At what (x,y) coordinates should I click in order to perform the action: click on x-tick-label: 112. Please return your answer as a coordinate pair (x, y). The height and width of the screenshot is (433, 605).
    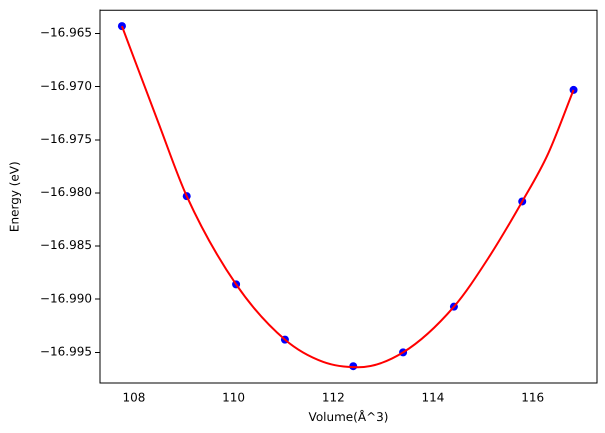
    Looking at the image, I should click on (333, 397).